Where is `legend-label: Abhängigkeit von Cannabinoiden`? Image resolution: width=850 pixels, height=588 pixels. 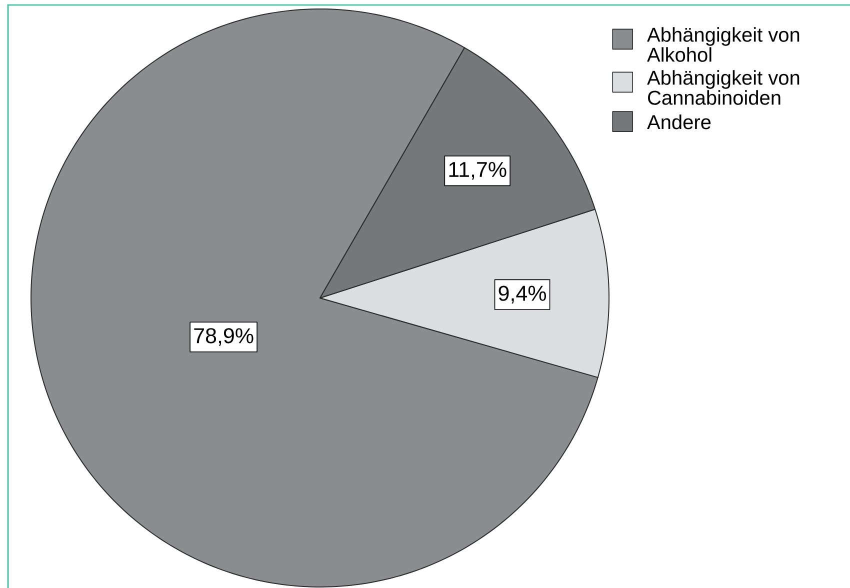 legend-label: Abhängigkeit von Cannabinoiden is located at coordinates (723, 87).